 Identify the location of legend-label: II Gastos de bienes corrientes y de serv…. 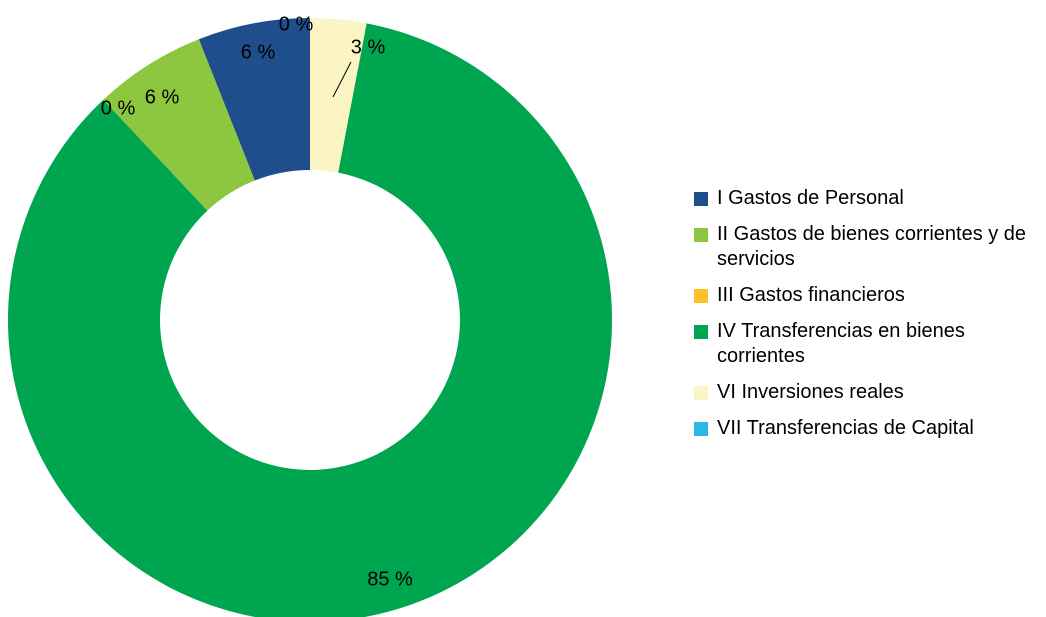
(872, 246).